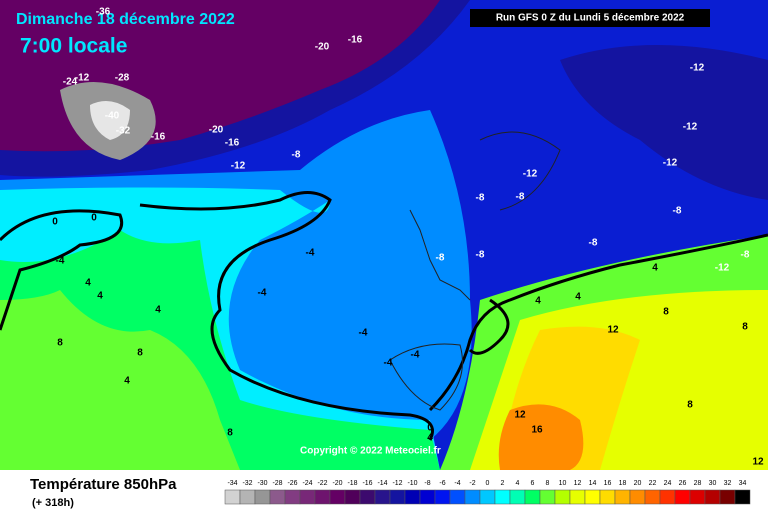  I want to click on run-info: Run GFS 0 Z du Lundi 5 décembre 2022, so click(590, 18).